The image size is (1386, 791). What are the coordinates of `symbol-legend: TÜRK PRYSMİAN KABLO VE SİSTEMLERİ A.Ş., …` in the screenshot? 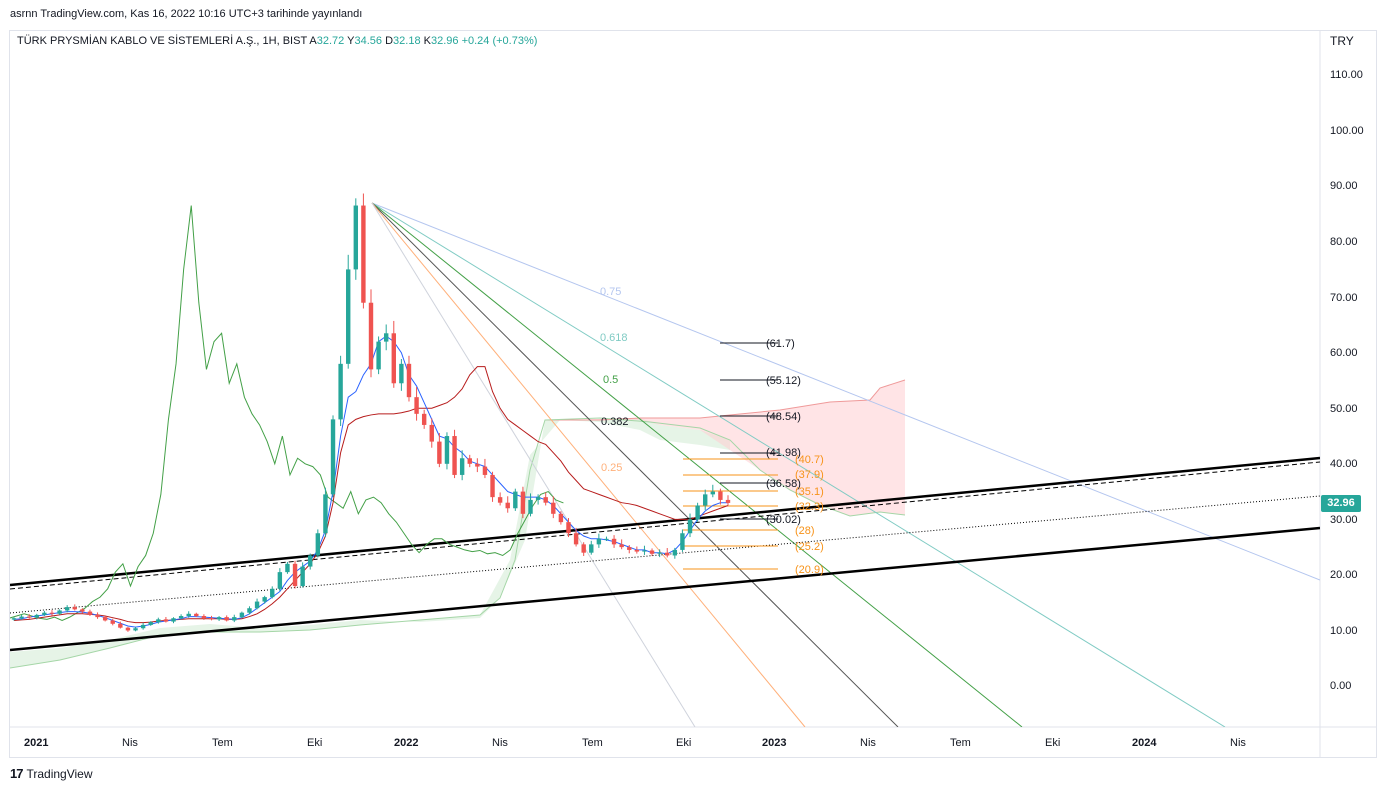 It's located at (277, 41).